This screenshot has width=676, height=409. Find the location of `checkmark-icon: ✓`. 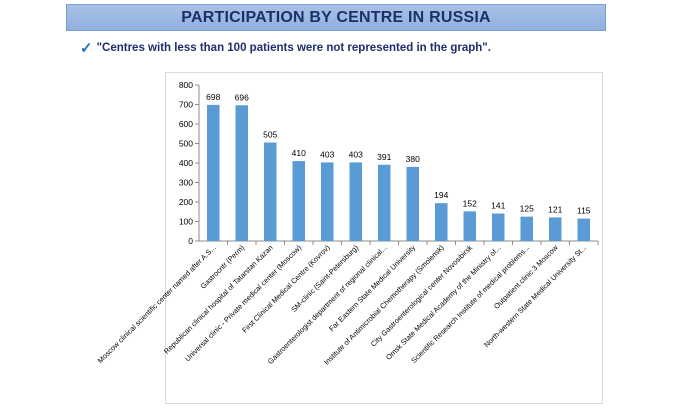

checkmark-icon: ✓ is located at coordinates (86, 48).